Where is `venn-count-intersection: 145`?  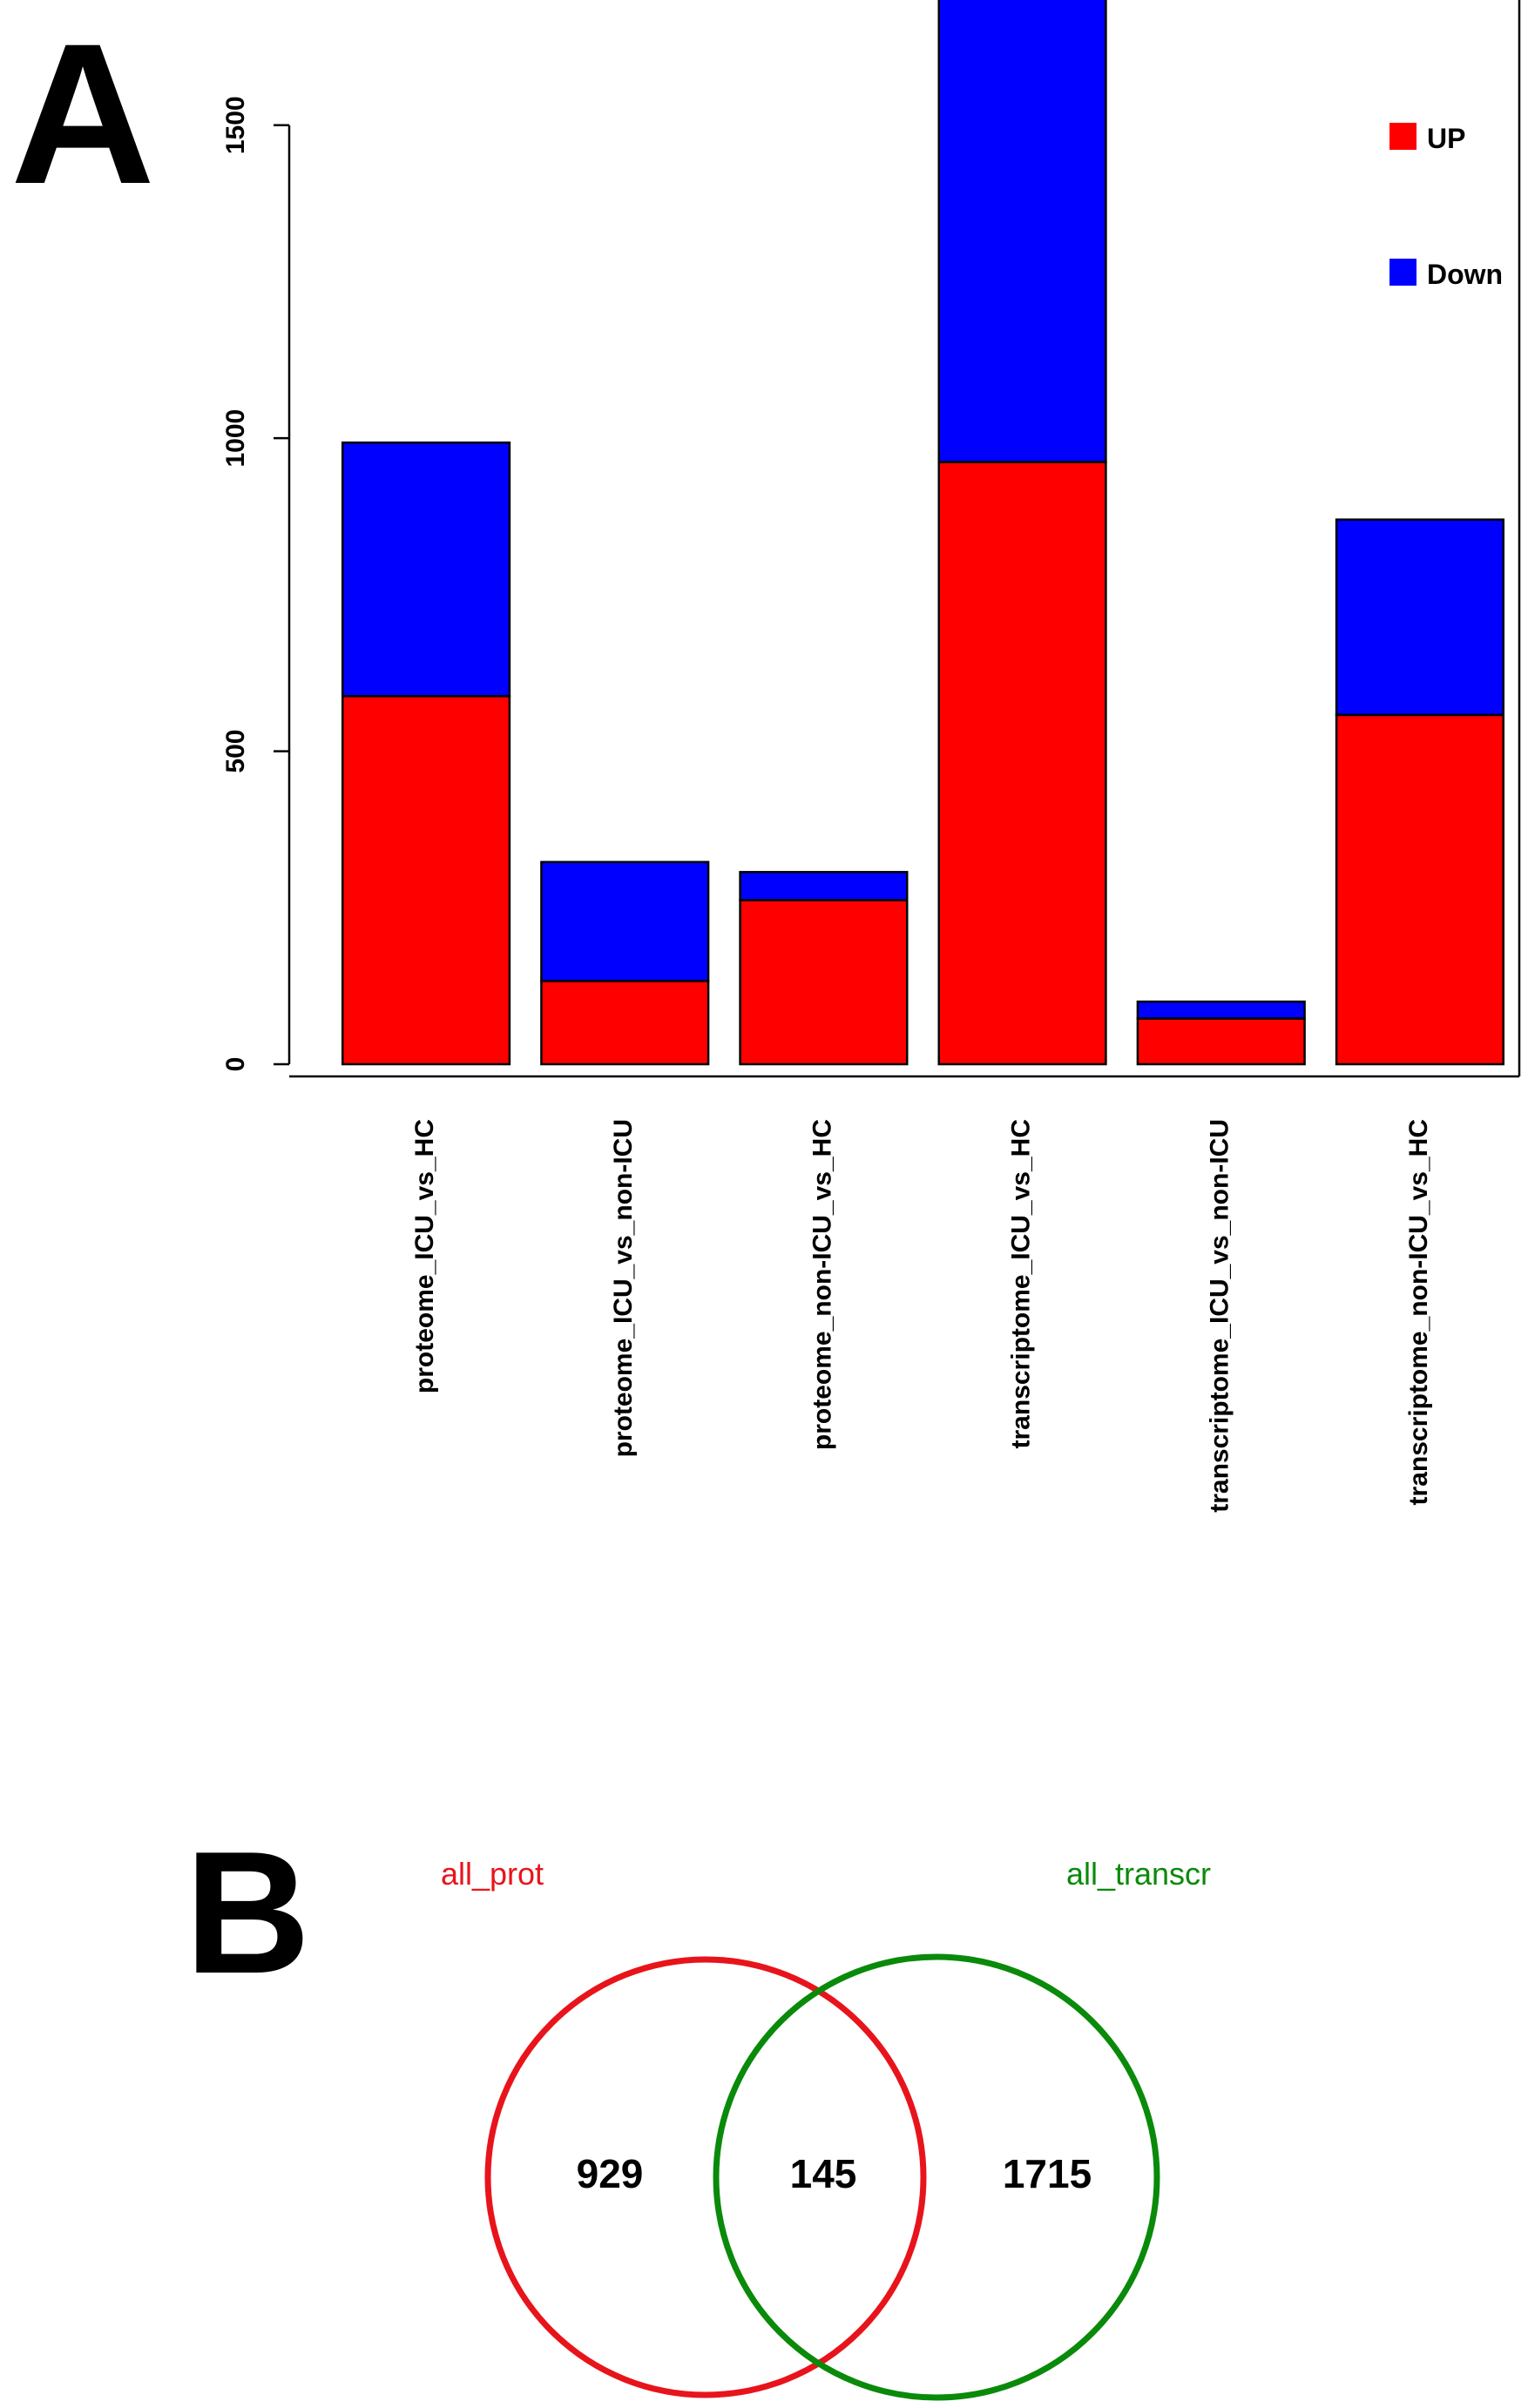 venn-count-intersection: 145 is located at coordinates (823, 2173).